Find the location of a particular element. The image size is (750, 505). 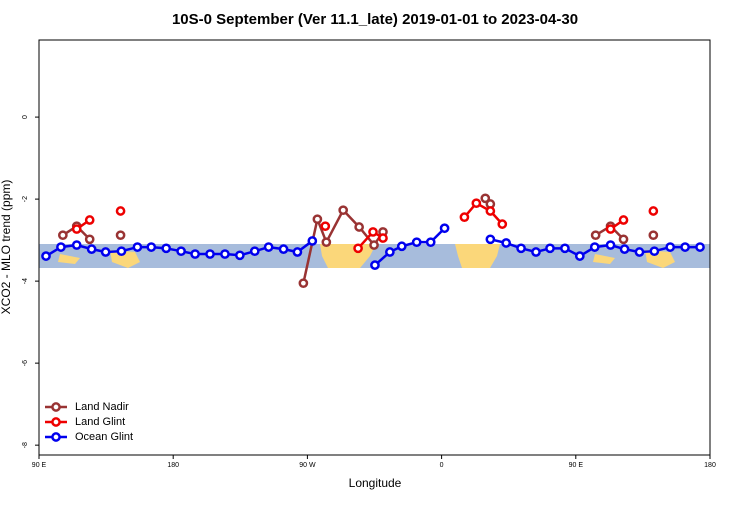

legend-label: Land Nadir is located at coordinates (102, 407).